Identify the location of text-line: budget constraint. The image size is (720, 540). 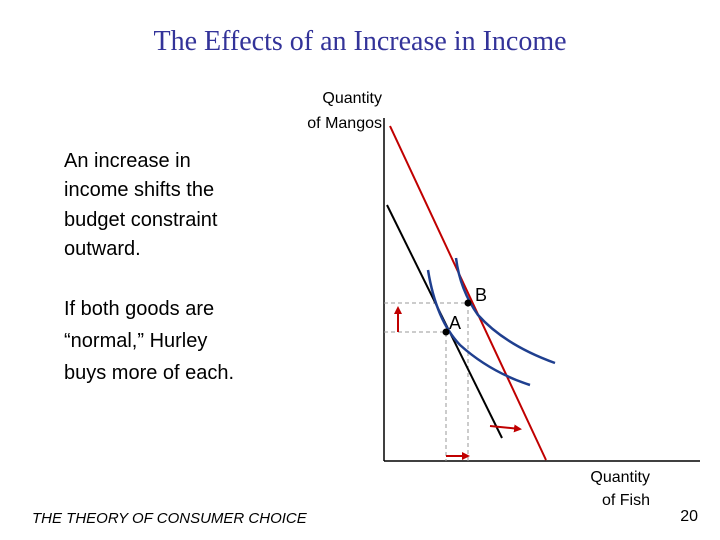
(141, 220).